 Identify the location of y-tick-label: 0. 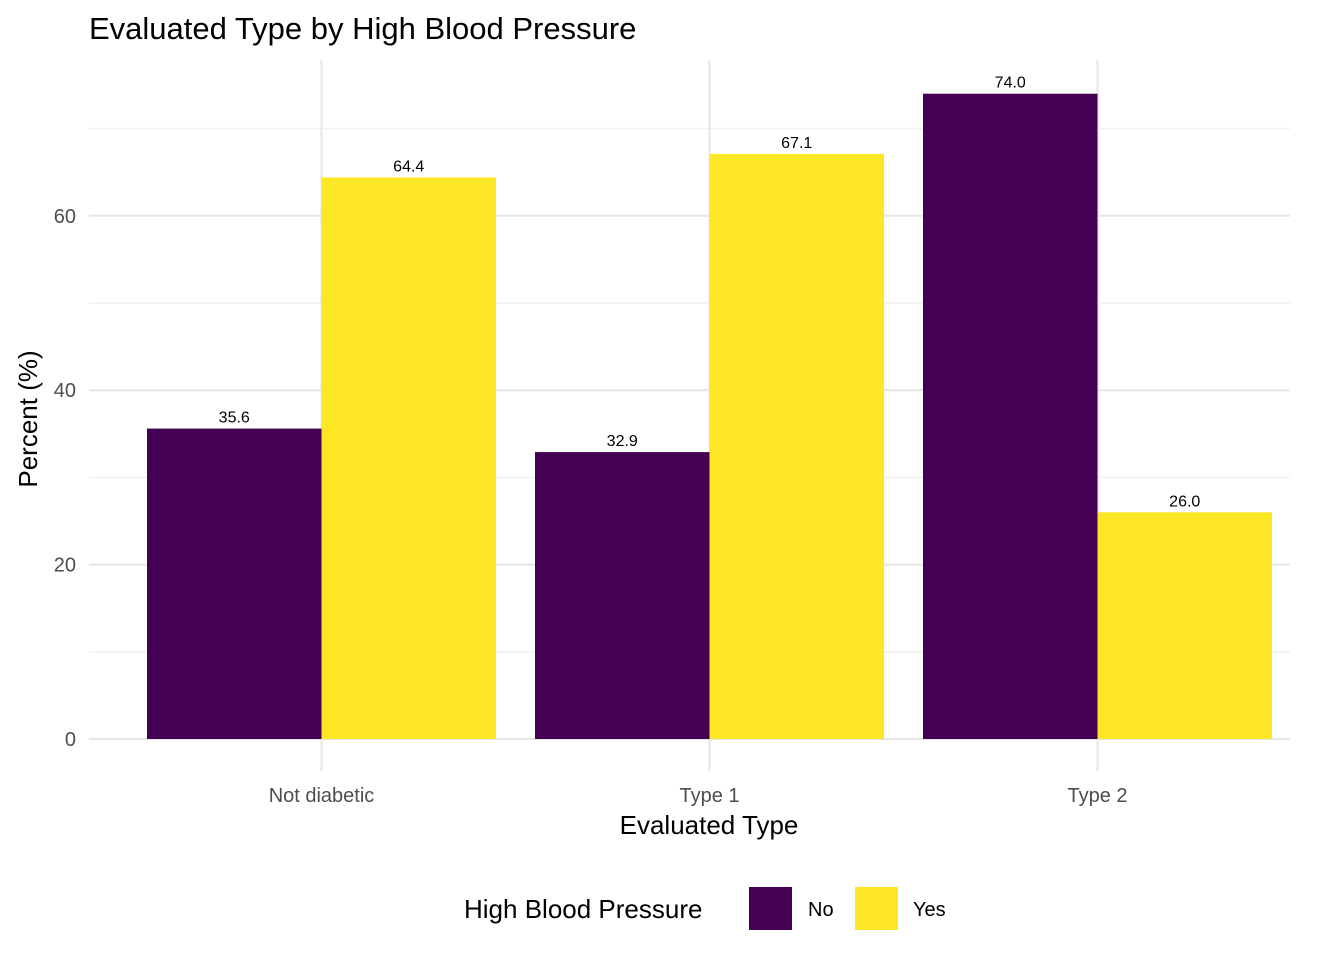
(70, 740).